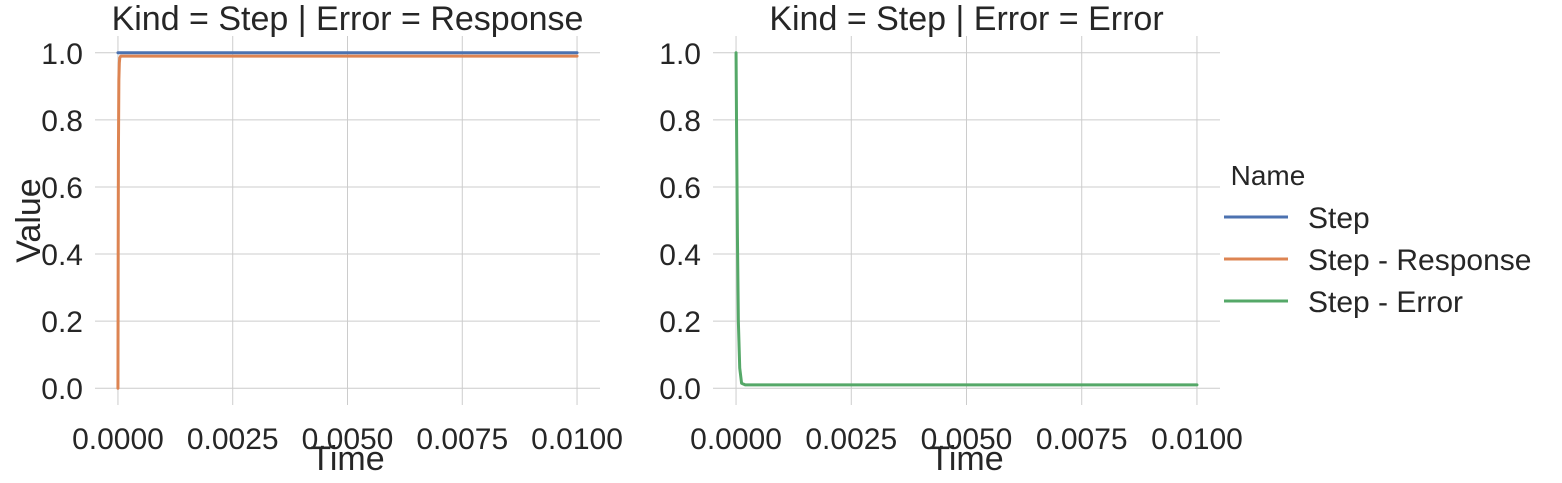  I want to click on legend-entry: Step - Error, so click(1343, 302).